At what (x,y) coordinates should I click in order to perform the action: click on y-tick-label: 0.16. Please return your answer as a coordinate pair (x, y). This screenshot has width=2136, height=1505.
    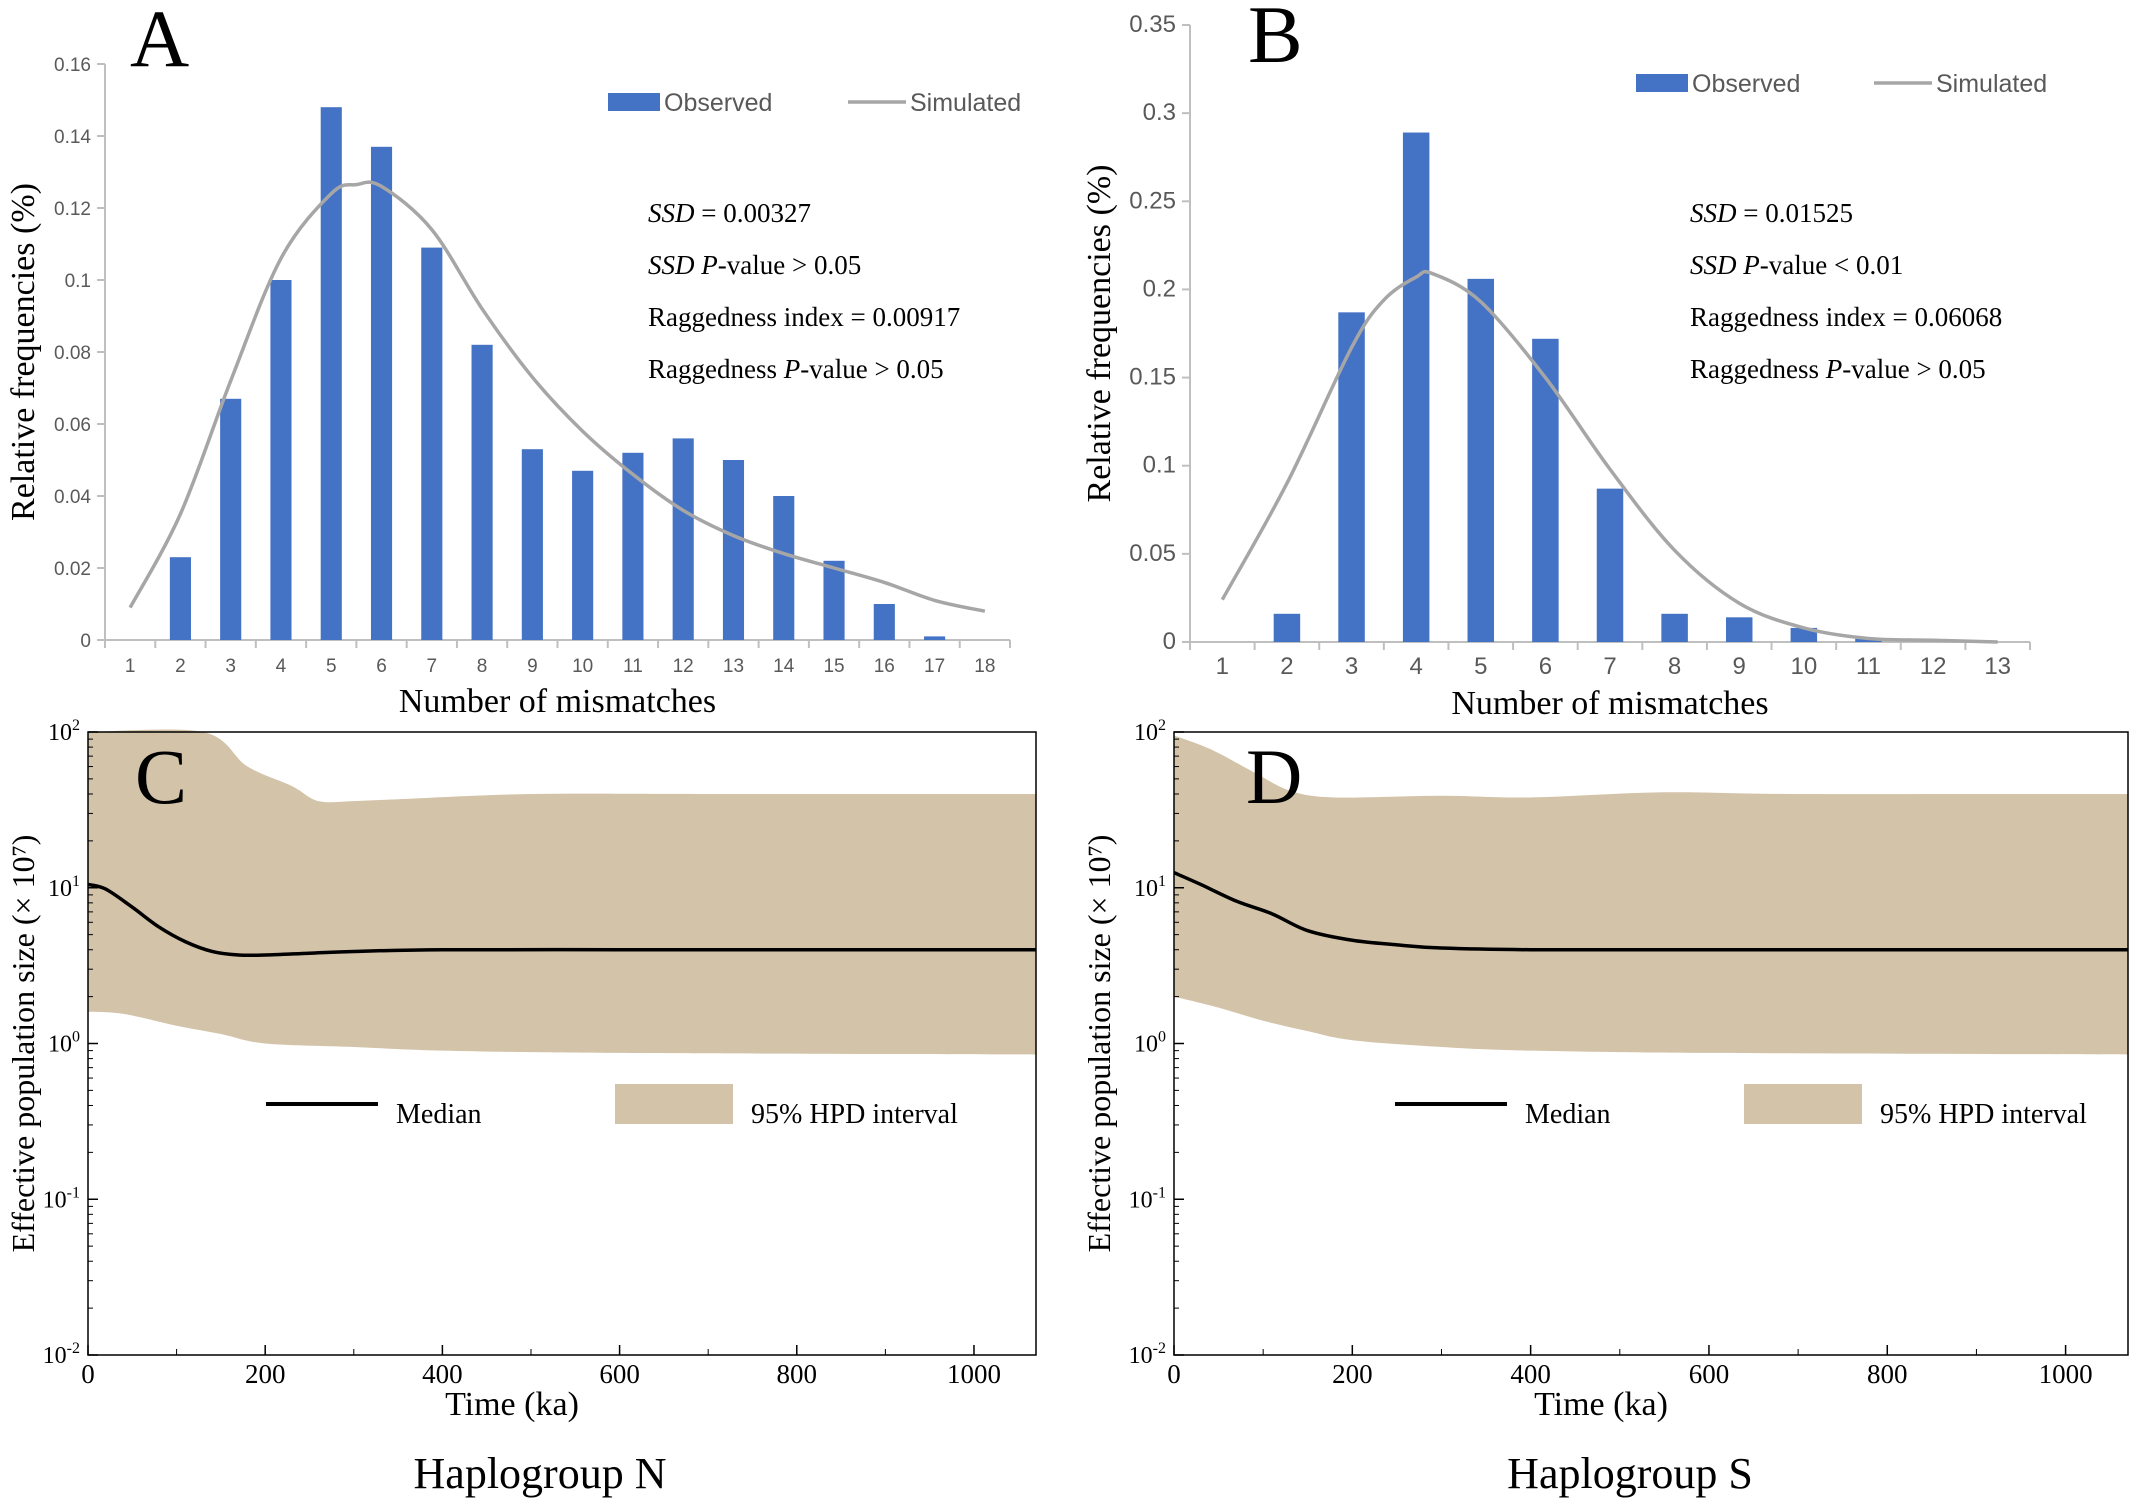
    Looking at the image, I should click on (72, 65).